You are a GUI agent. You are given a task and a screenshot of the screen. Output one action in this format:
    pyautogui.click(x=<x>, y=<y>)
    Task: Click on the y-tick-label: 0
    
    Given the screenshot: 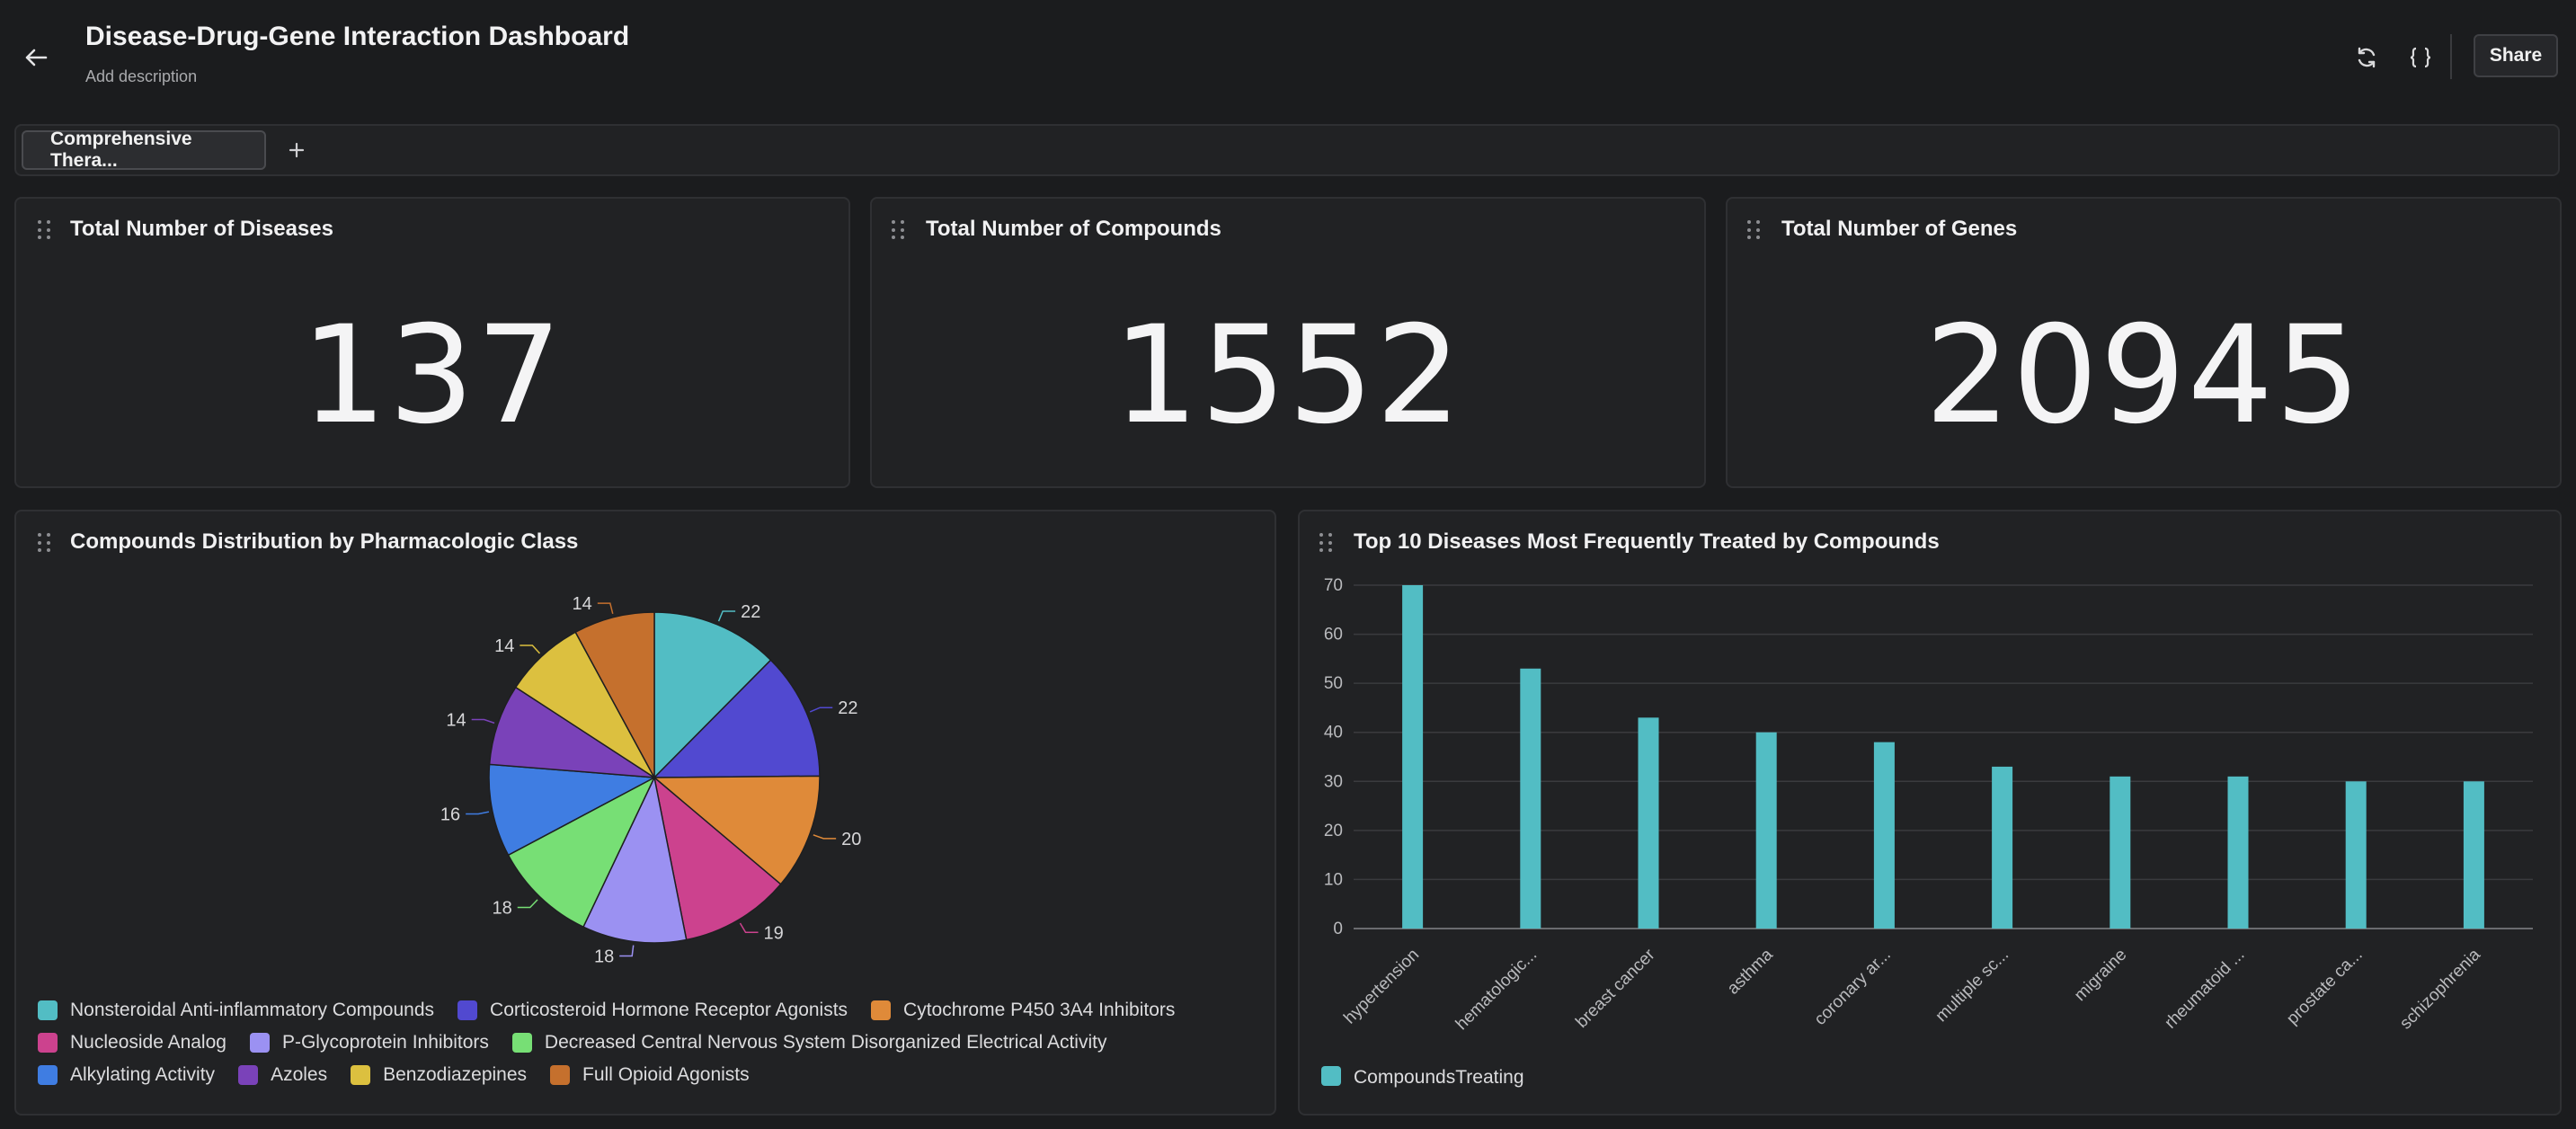 What is the action you would take?
    pyautogui.click(x=1338, y=929)
    